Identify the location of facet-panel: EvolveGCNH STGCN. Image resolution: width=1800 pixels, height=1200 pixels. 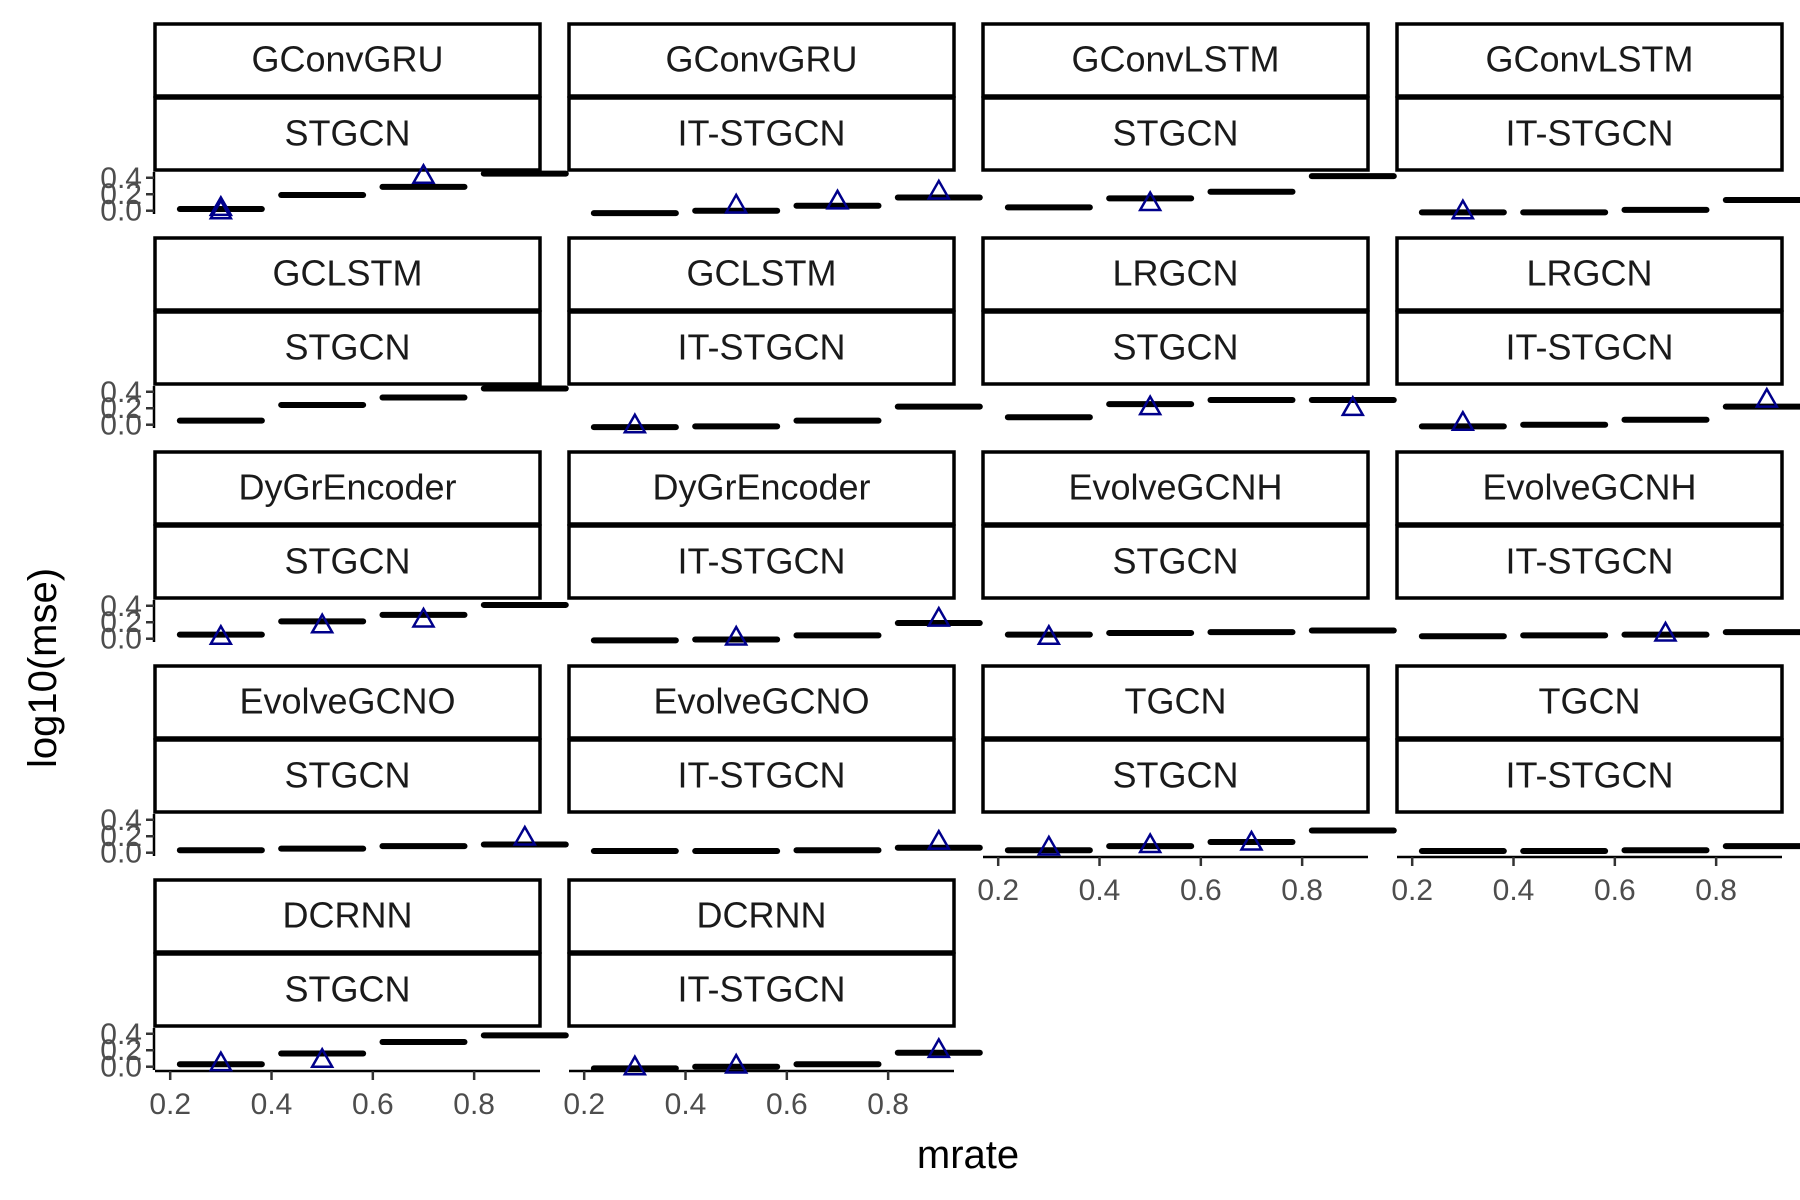
(1189, 547).